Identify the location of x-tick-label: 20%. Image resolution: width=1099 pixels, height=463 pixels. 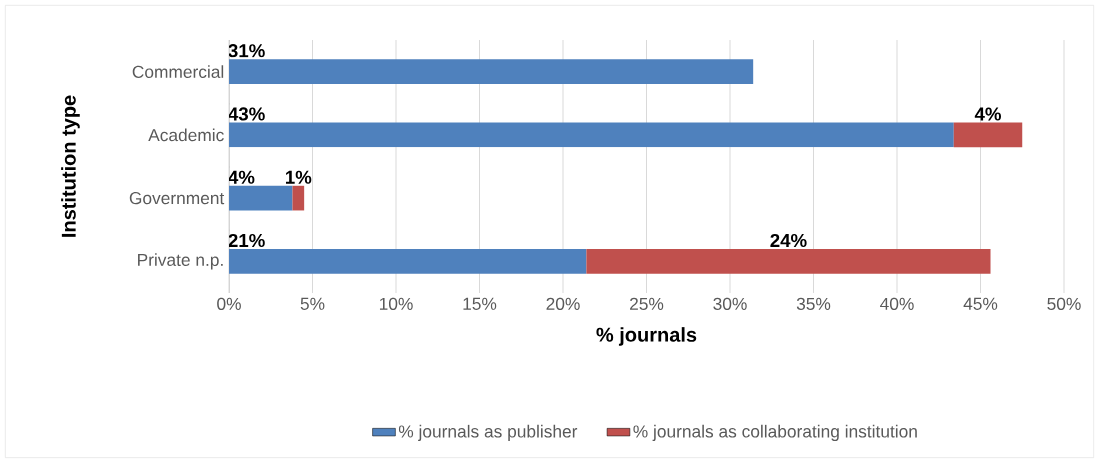
(563, 303).